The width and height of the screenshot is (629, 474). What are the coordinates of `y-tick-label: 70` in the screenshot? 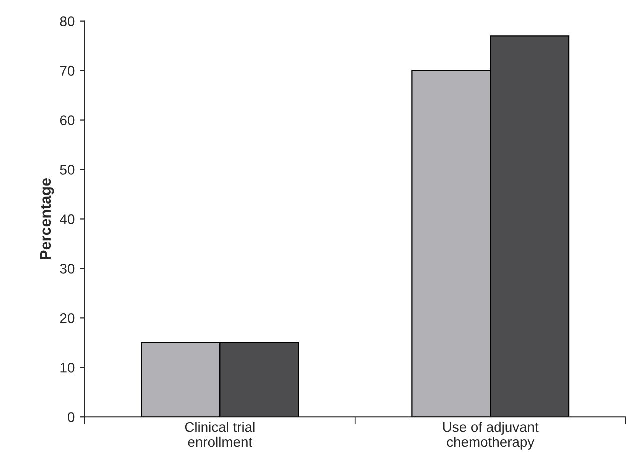 It's located at (67, 71).